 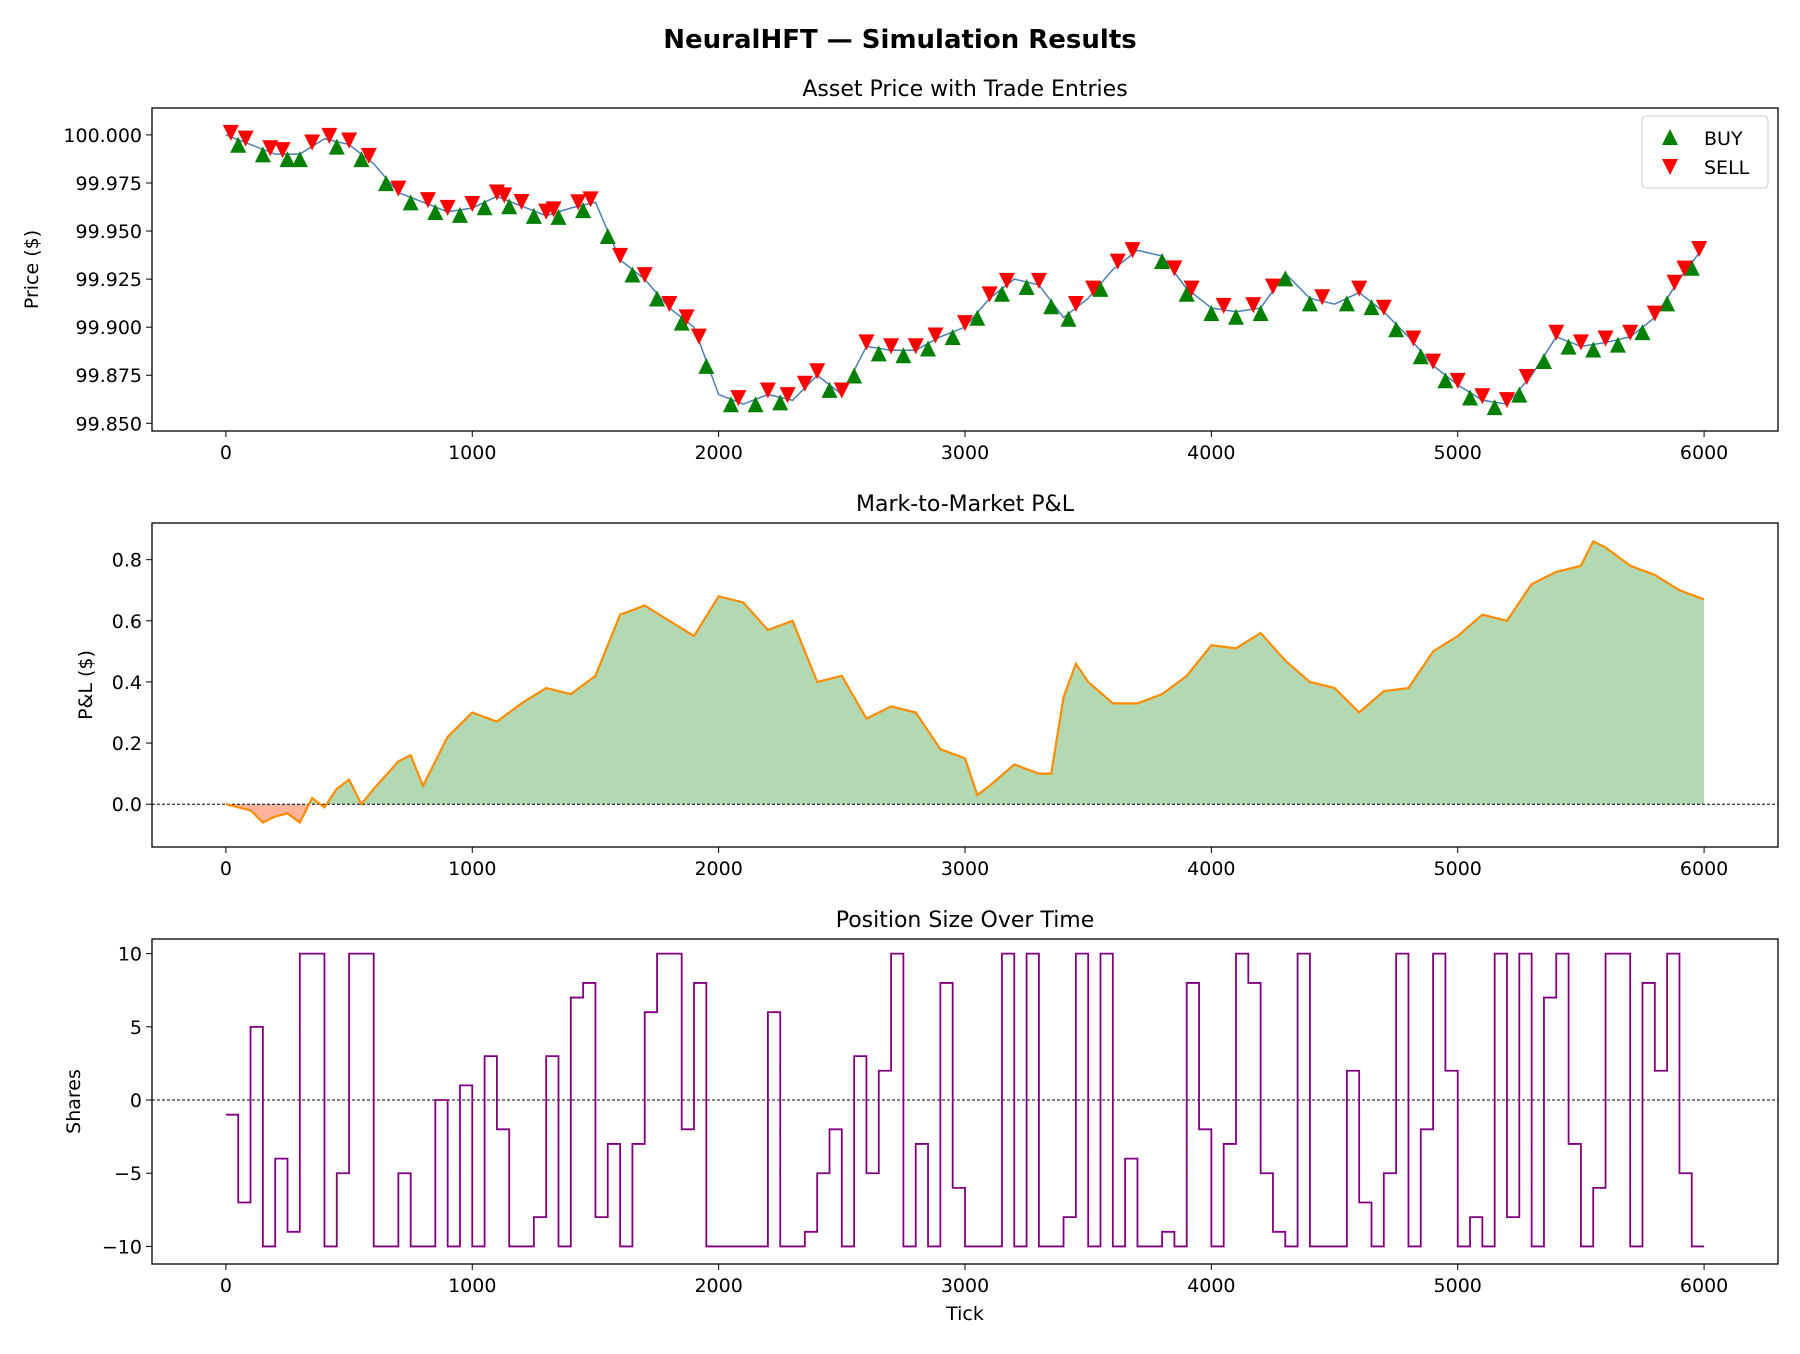 I want to click on figure-title: NeuralHFT — Simulation Results, so click(x=899, y=40).